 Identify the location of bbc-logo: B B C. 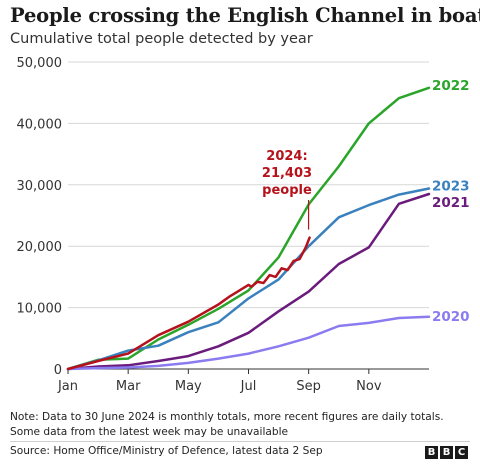
(446, 452).